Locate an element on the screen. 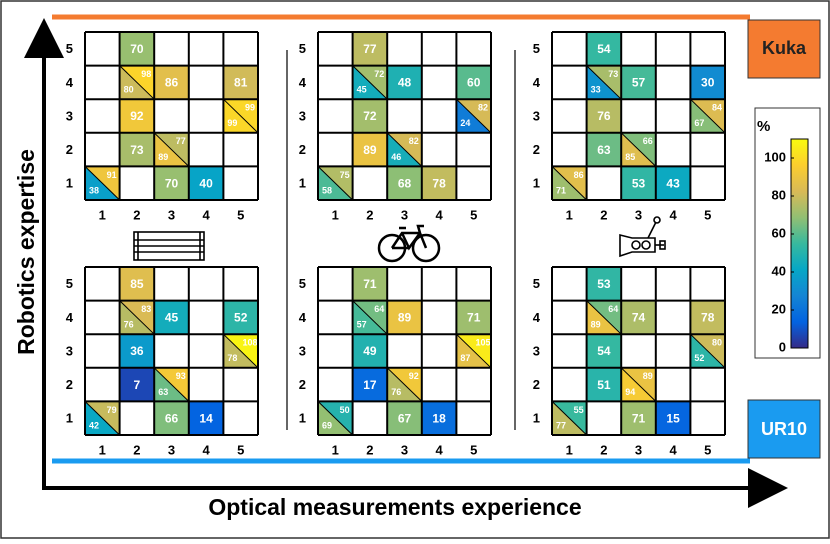  colorbar-tick-label: 100 is located at coordinates (775, 156).